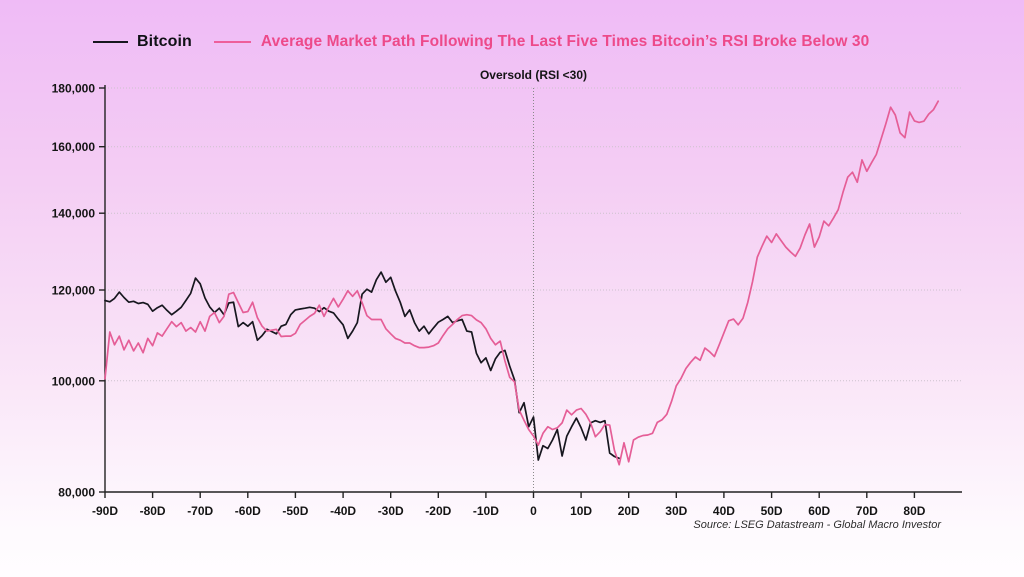 The height and width of the screenshot is (577, 1024). What do you see at coordinates (110, 42) in the screenshot?
I see `bitcoin-line-swatch` at bounding box center [110, 42].